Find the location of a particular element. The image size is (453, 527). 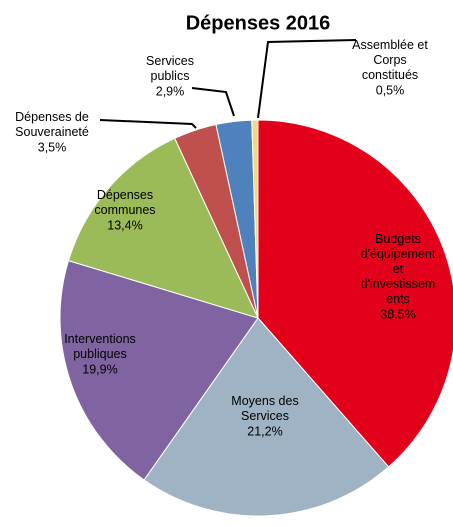

value-label: 21,2% is located at coordinates (264, 431).